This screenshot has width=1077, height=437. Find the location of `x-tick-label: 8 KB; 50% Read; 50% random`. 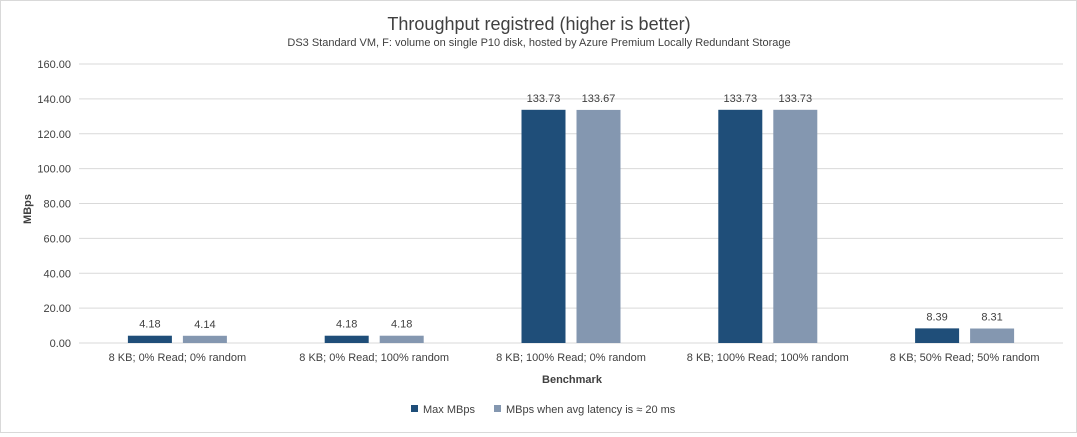

x-tick-label: 8 KB; 50% Read; 50% random is located at coordinates (965, 358).